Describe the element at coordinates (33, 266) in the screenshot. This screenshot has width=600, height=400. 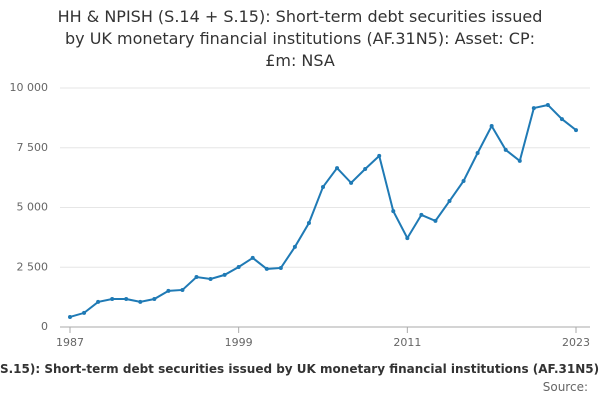
I see `y-tick-label: 2 500` at that location.